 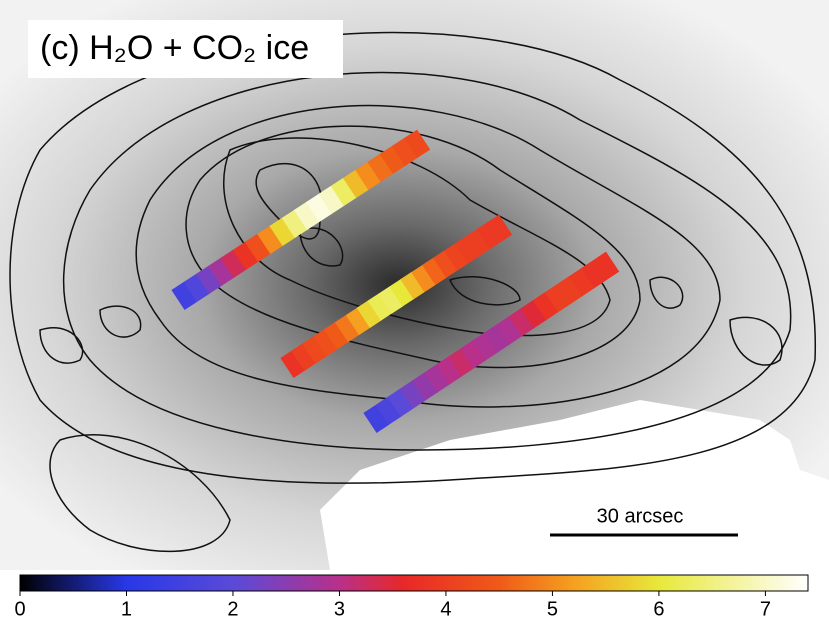 I want to click on colorbar-tick-label: 1, so click(x=126, y=609).